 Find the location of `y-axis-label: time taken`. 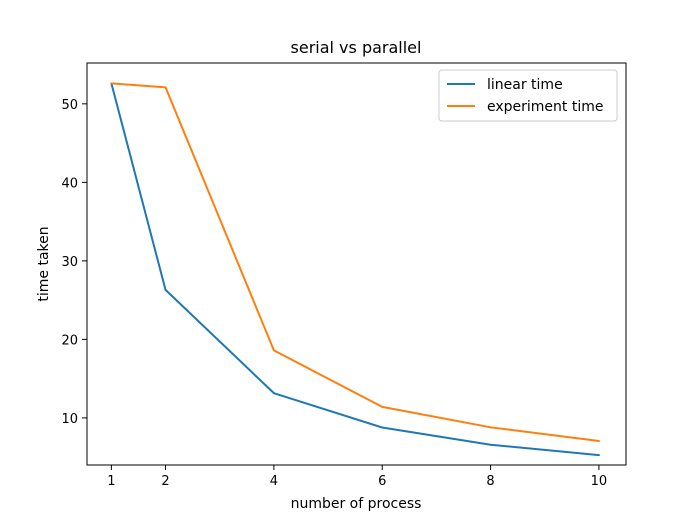

y-axis-label: time taken is located at coordinates (44, 263).